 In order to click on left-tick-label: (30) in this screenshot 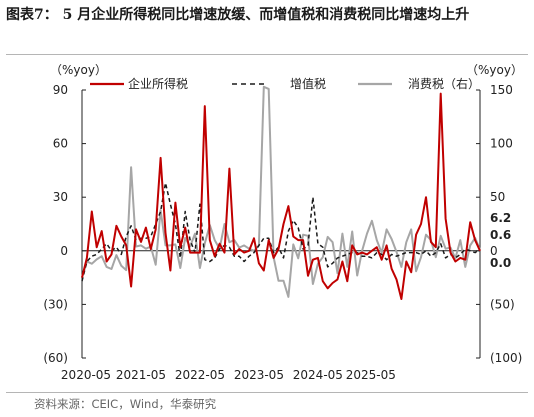, I will do `click(55, 304)`.